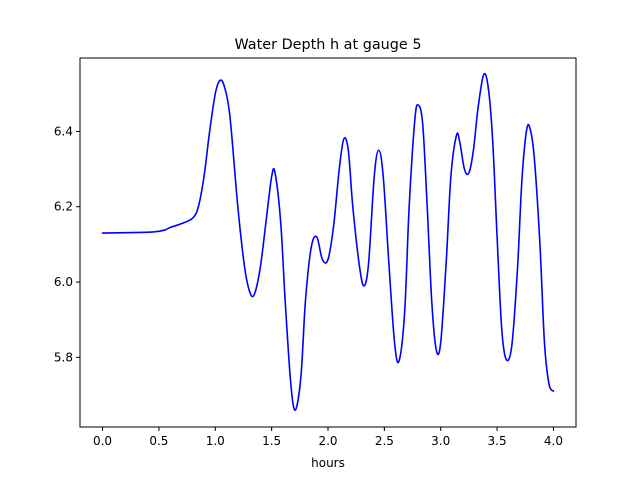 The width and height of the screenshot is (640, 480). Describe the element at coordinates (67, 244) in the screenshot. I see `y-axis: 5.8 6.0 6.2 6.4` at that location.